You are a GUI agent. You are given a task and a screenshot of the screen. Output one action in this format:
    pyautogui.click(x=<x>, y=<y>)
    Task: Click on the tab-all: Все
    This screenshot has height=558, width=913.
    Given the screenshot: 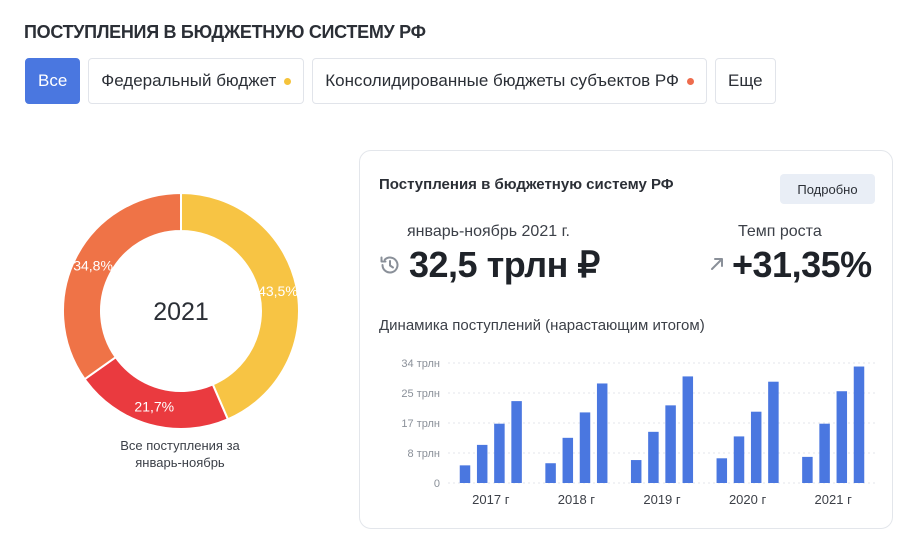 What is the action you would take?
    pyautogui.click(x=53, y=81)
    